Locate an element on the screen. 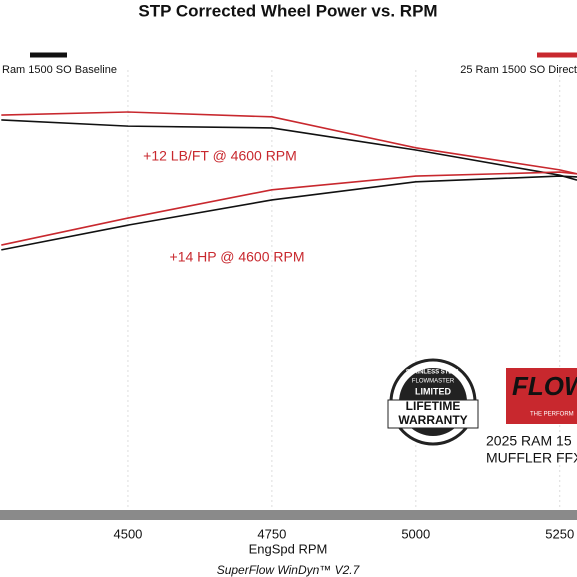  logo-tagline: THE PERFORM is located at coordinates (552, 415).